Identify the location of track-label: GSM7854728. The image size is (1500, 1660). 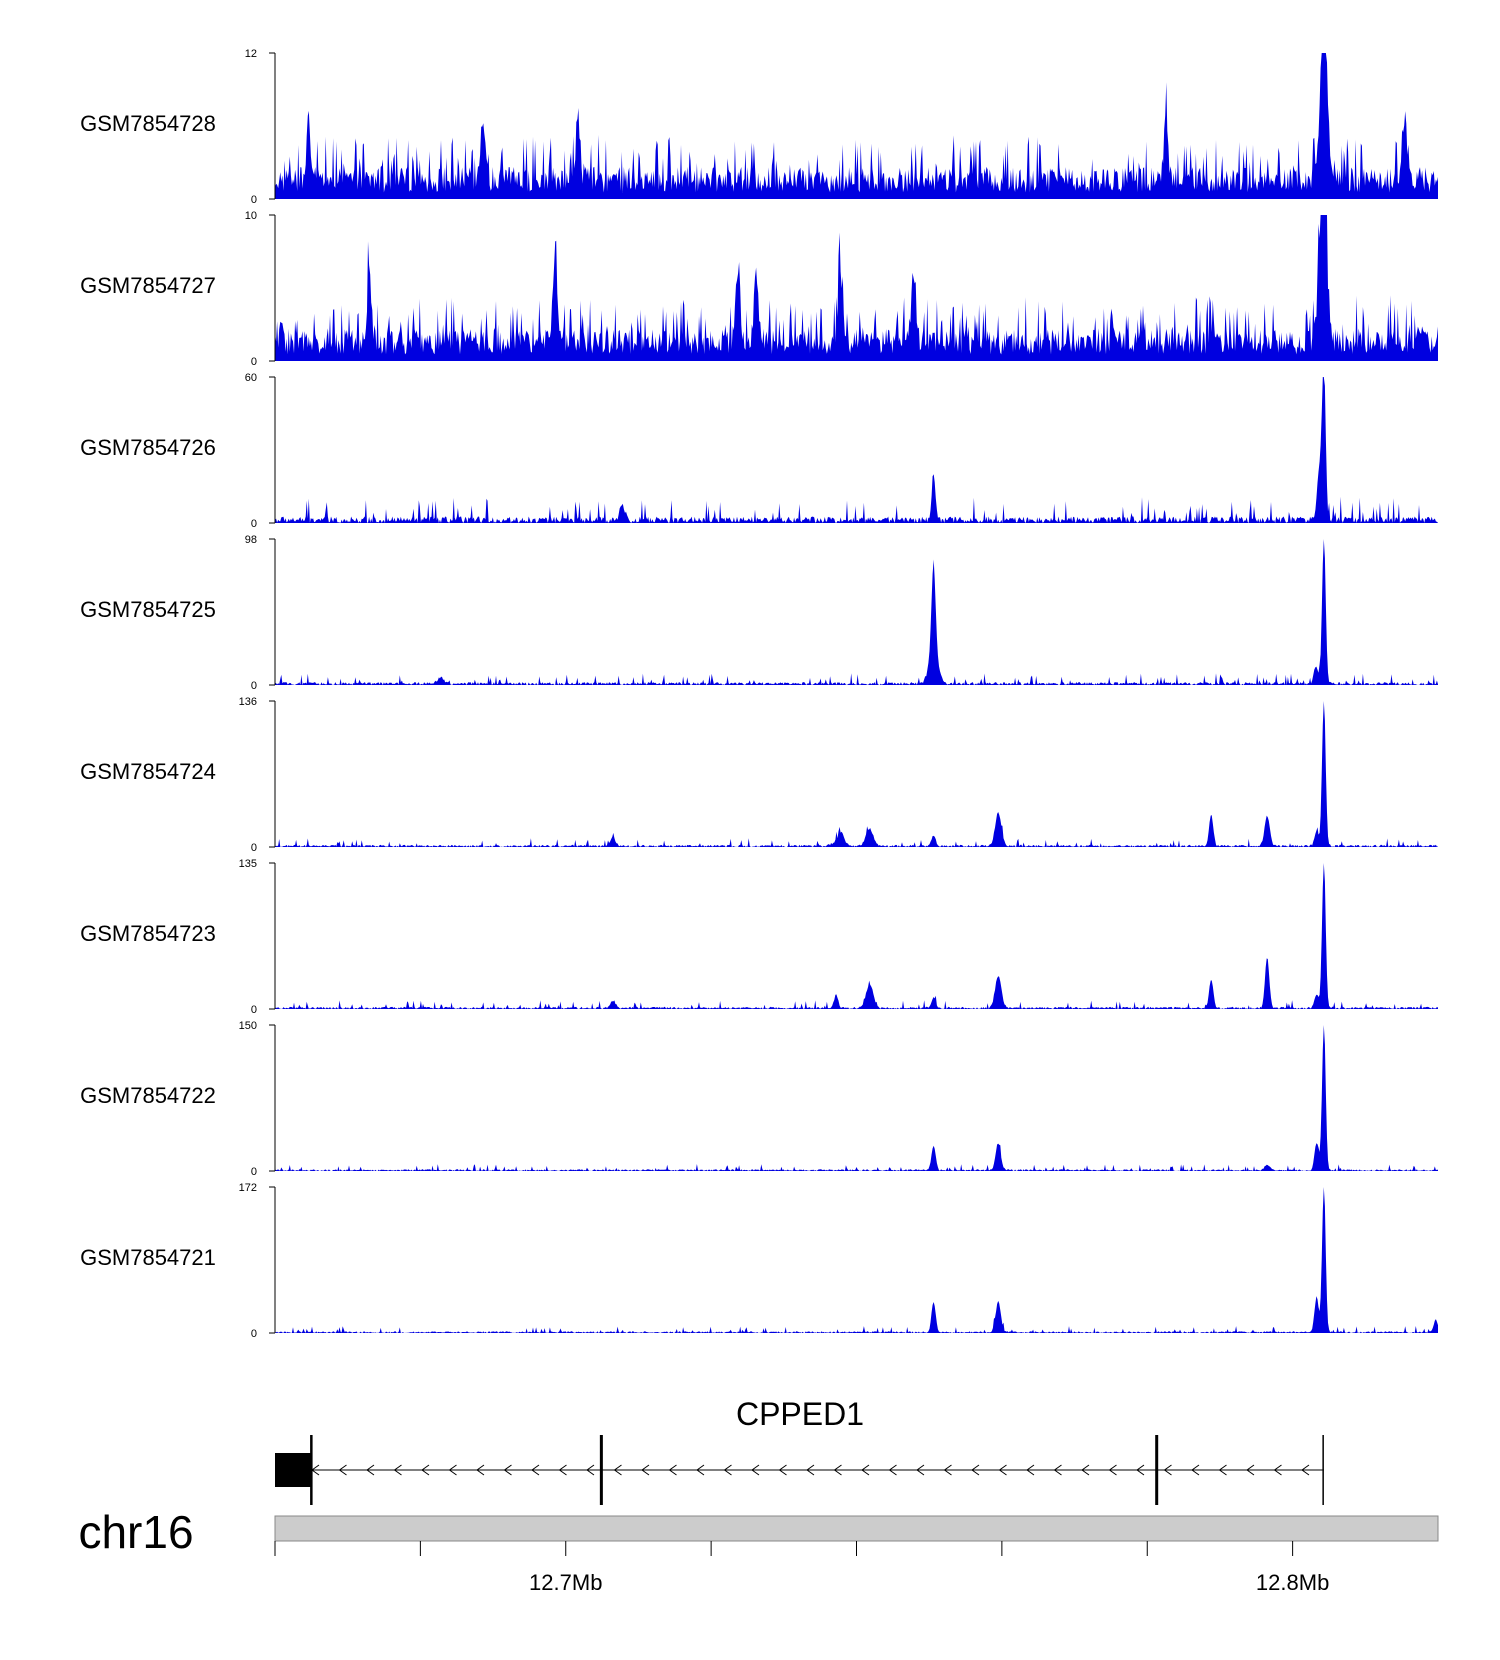
(148, 123).